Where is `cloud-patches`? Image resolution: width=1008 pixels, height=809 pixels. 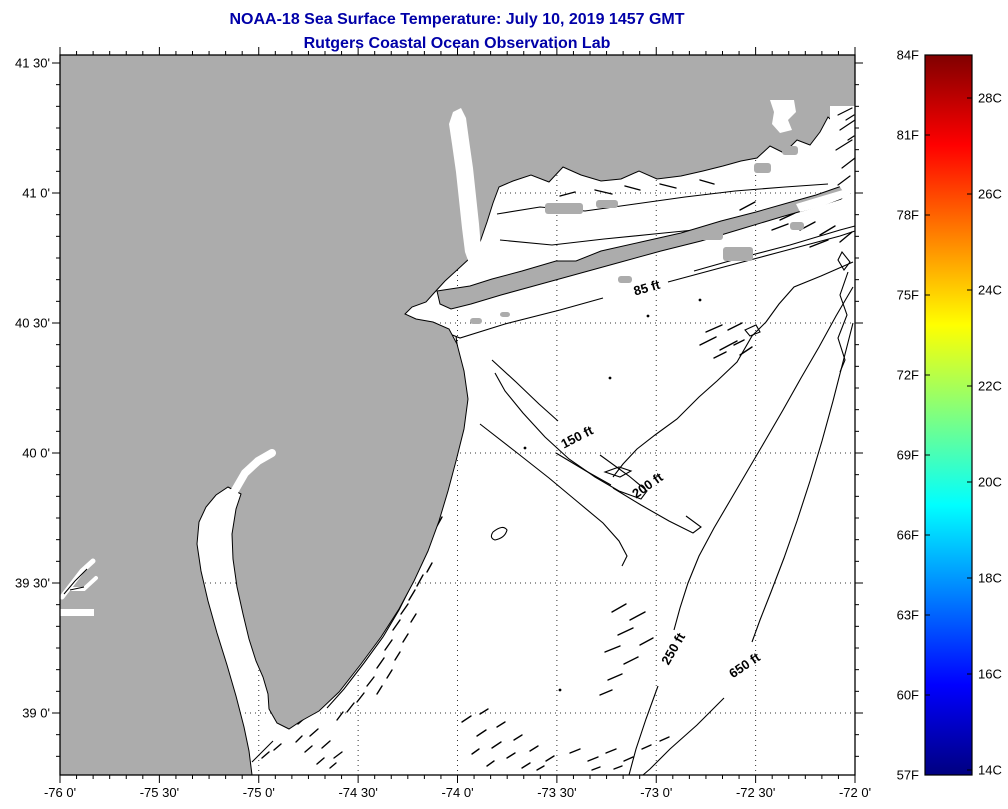
cloud-patches is located at coordinates (637, 235).